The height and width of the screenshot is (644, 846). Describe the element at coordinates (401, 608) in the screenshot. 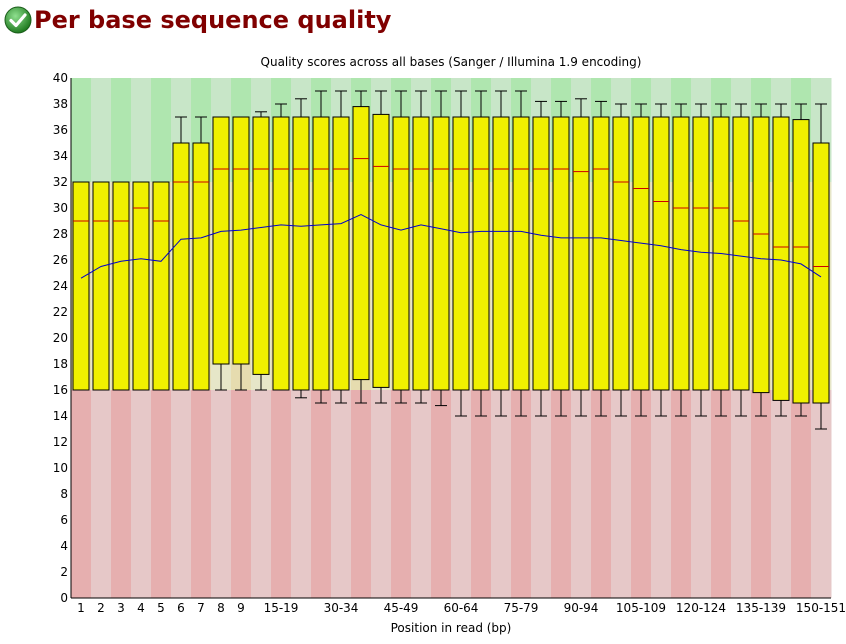

I see `x-tick-label: 45-49` at that location.